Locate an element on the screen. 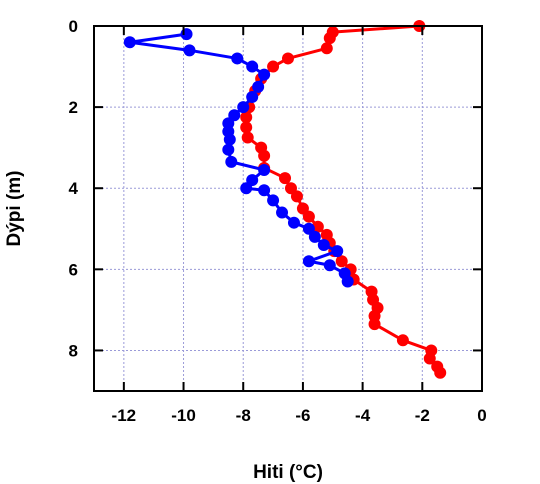 This screenshot has height=484, width=540. x-tick-label: -2 is located at coordinates (422, 415).